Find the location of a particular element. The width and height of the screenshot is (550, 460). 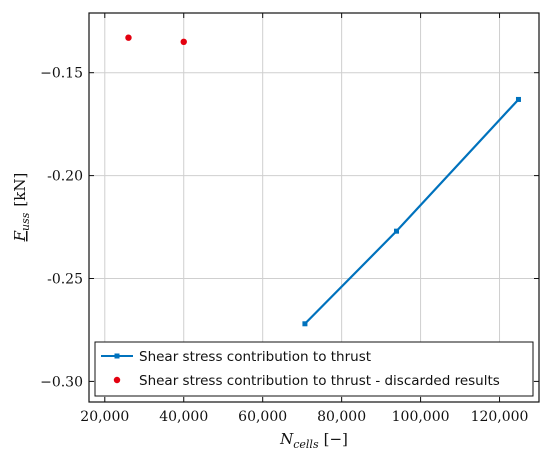

x-tick-label: 100,000 is located at coordinates (421, 417).